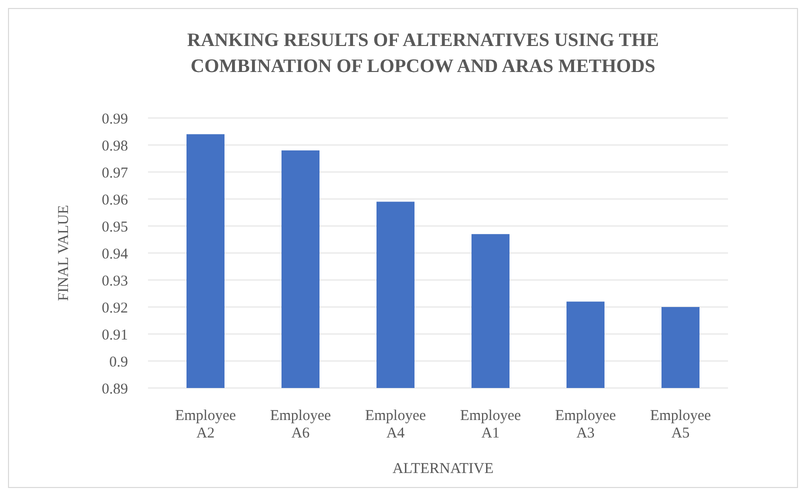  What do you see at coordinates (491, 425) in the screenshot?
I see `x-tick-label: Employee A1` at bounding box center [491, 425].